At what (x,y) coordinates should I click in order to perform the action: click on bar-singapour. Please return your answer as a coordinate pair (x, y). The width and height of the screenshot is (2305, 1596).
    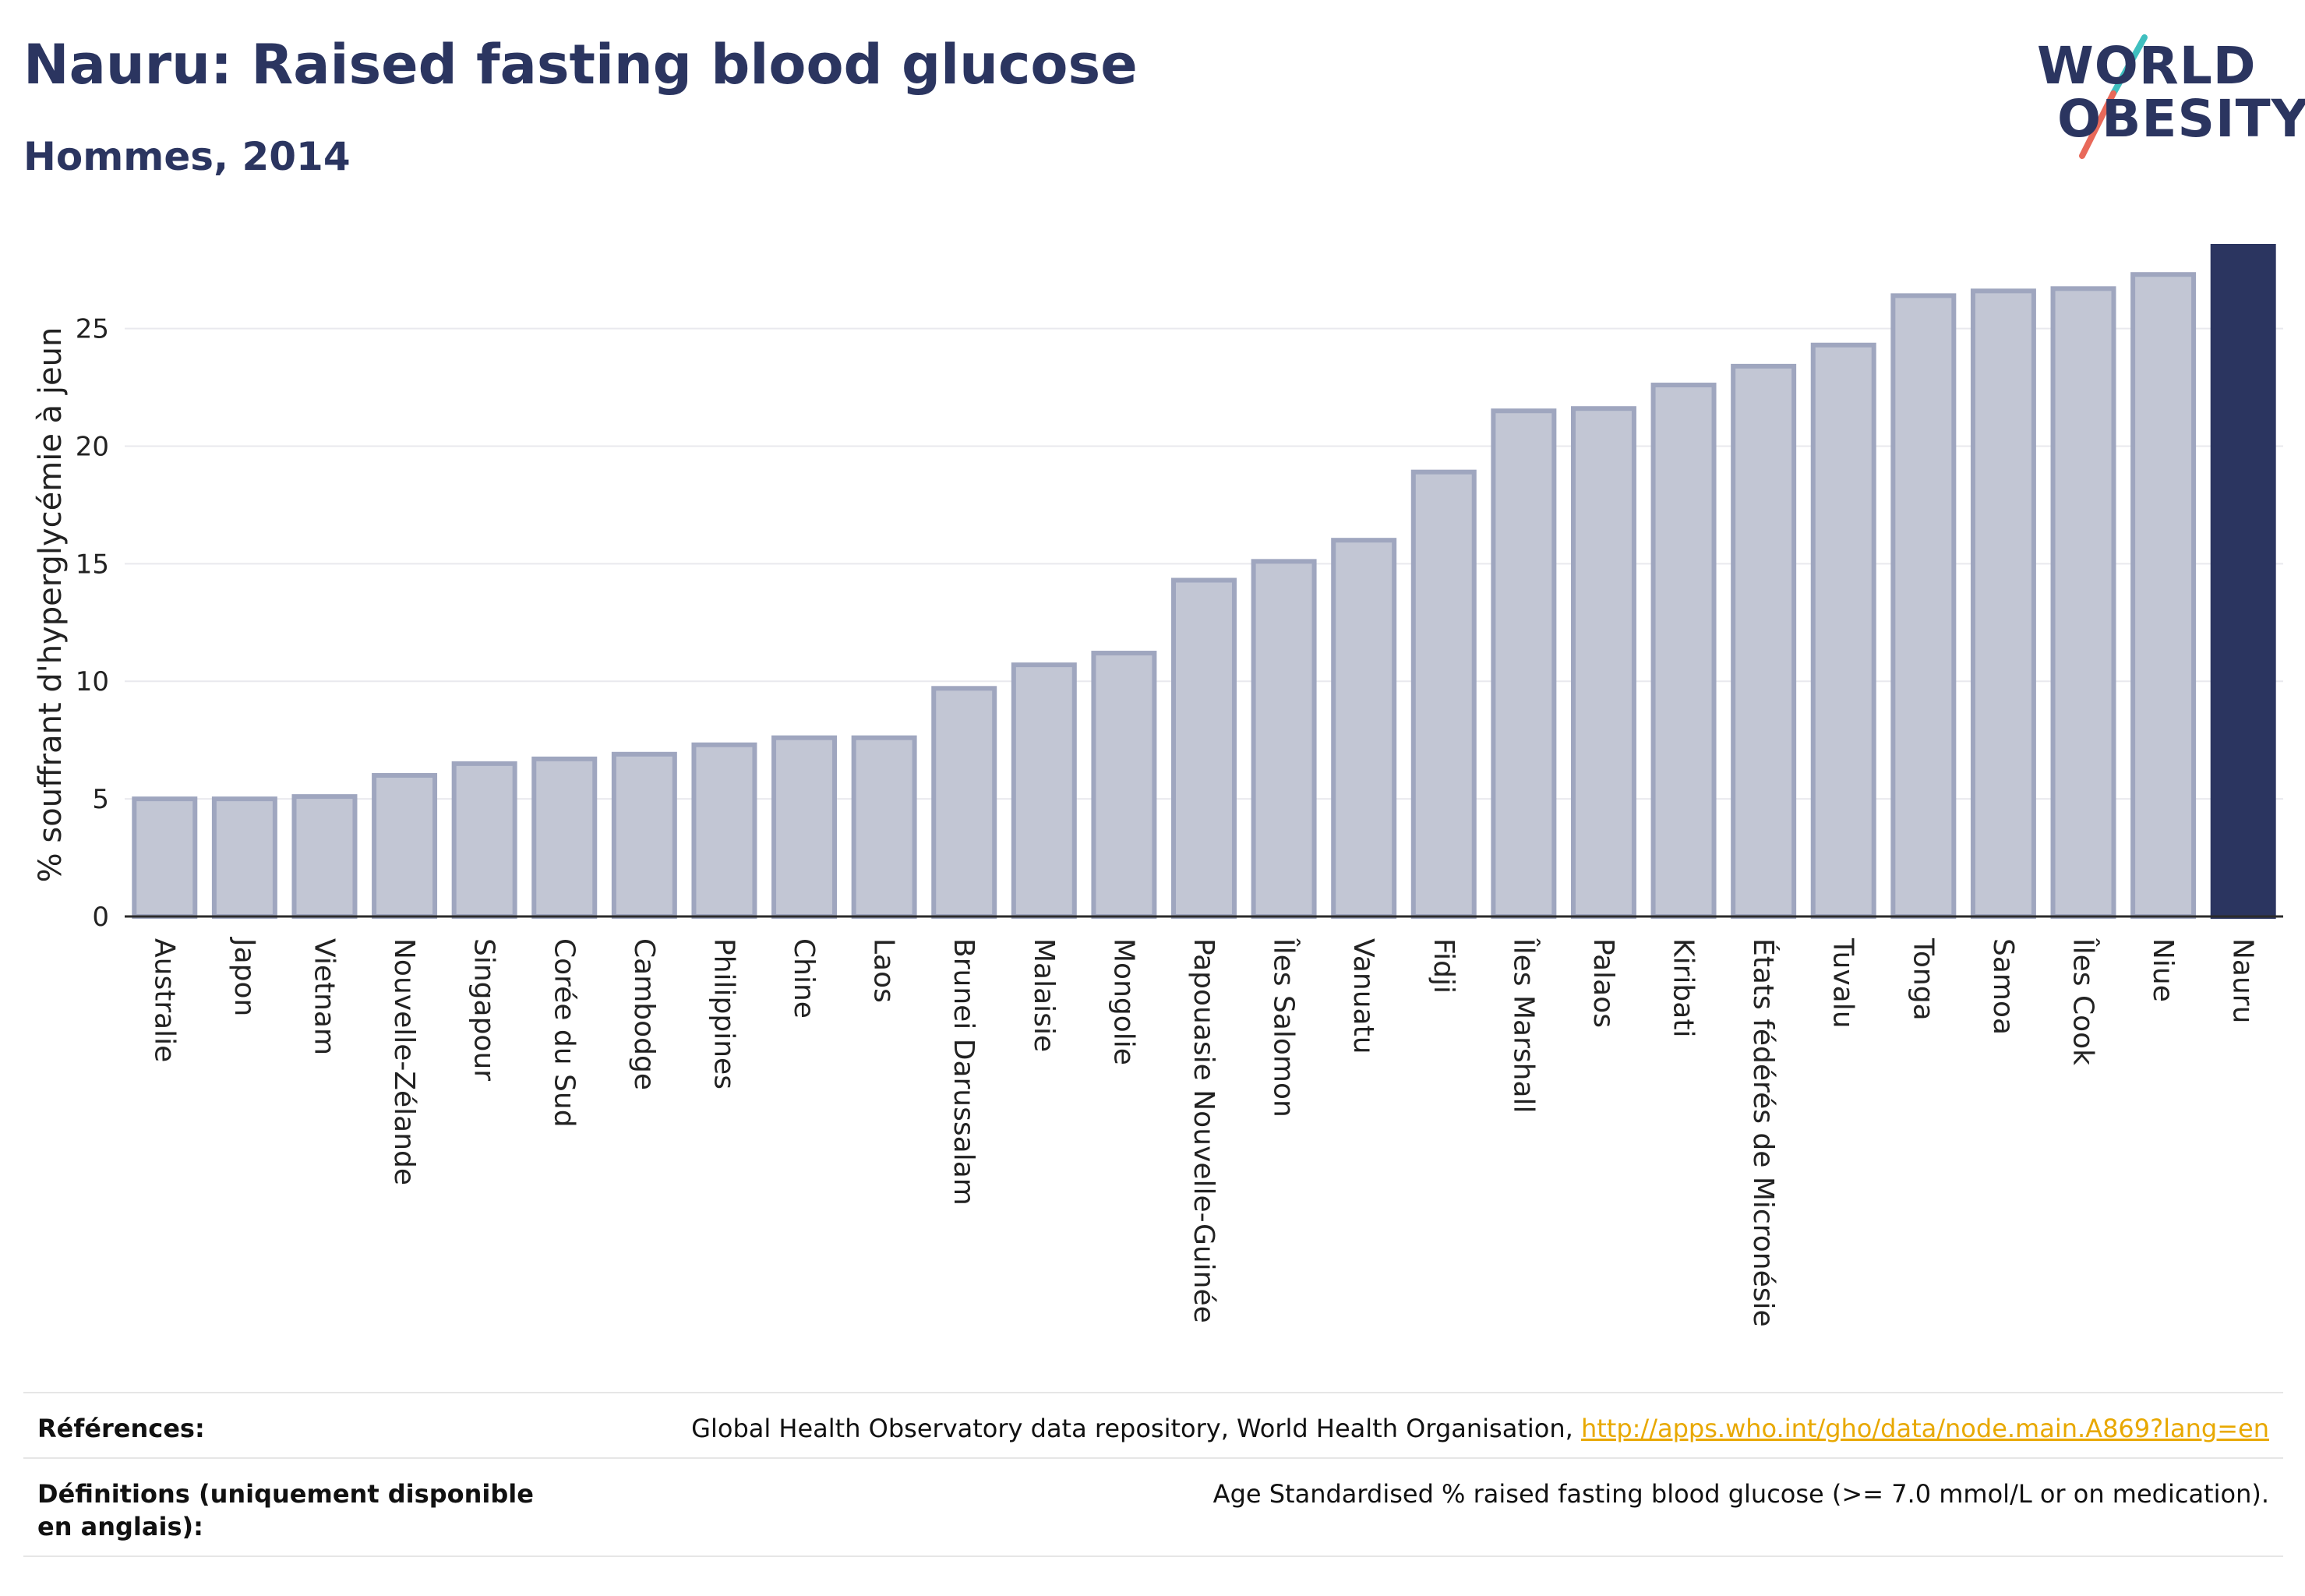
    Looking at the image, I should click on (484, 840).